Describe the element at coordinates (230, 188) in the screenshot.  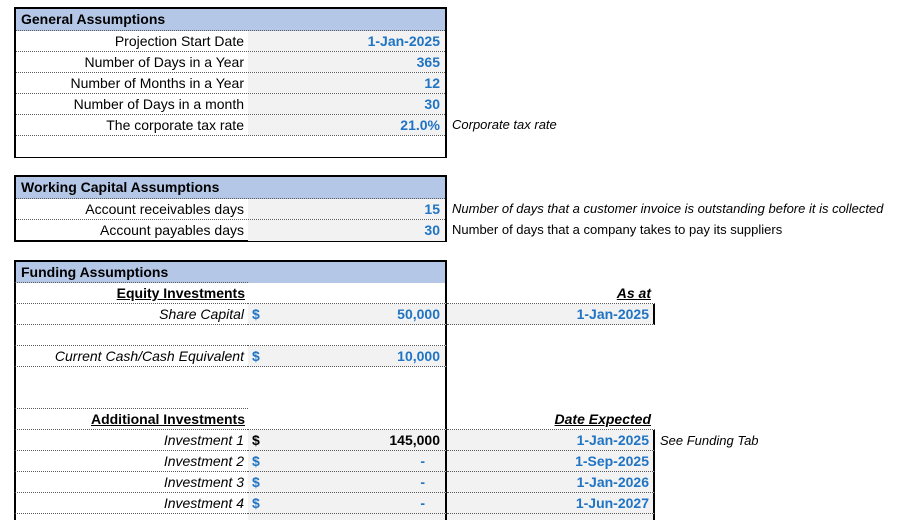
I see `working-capital-header: Working Capital Assumptions` at that location.